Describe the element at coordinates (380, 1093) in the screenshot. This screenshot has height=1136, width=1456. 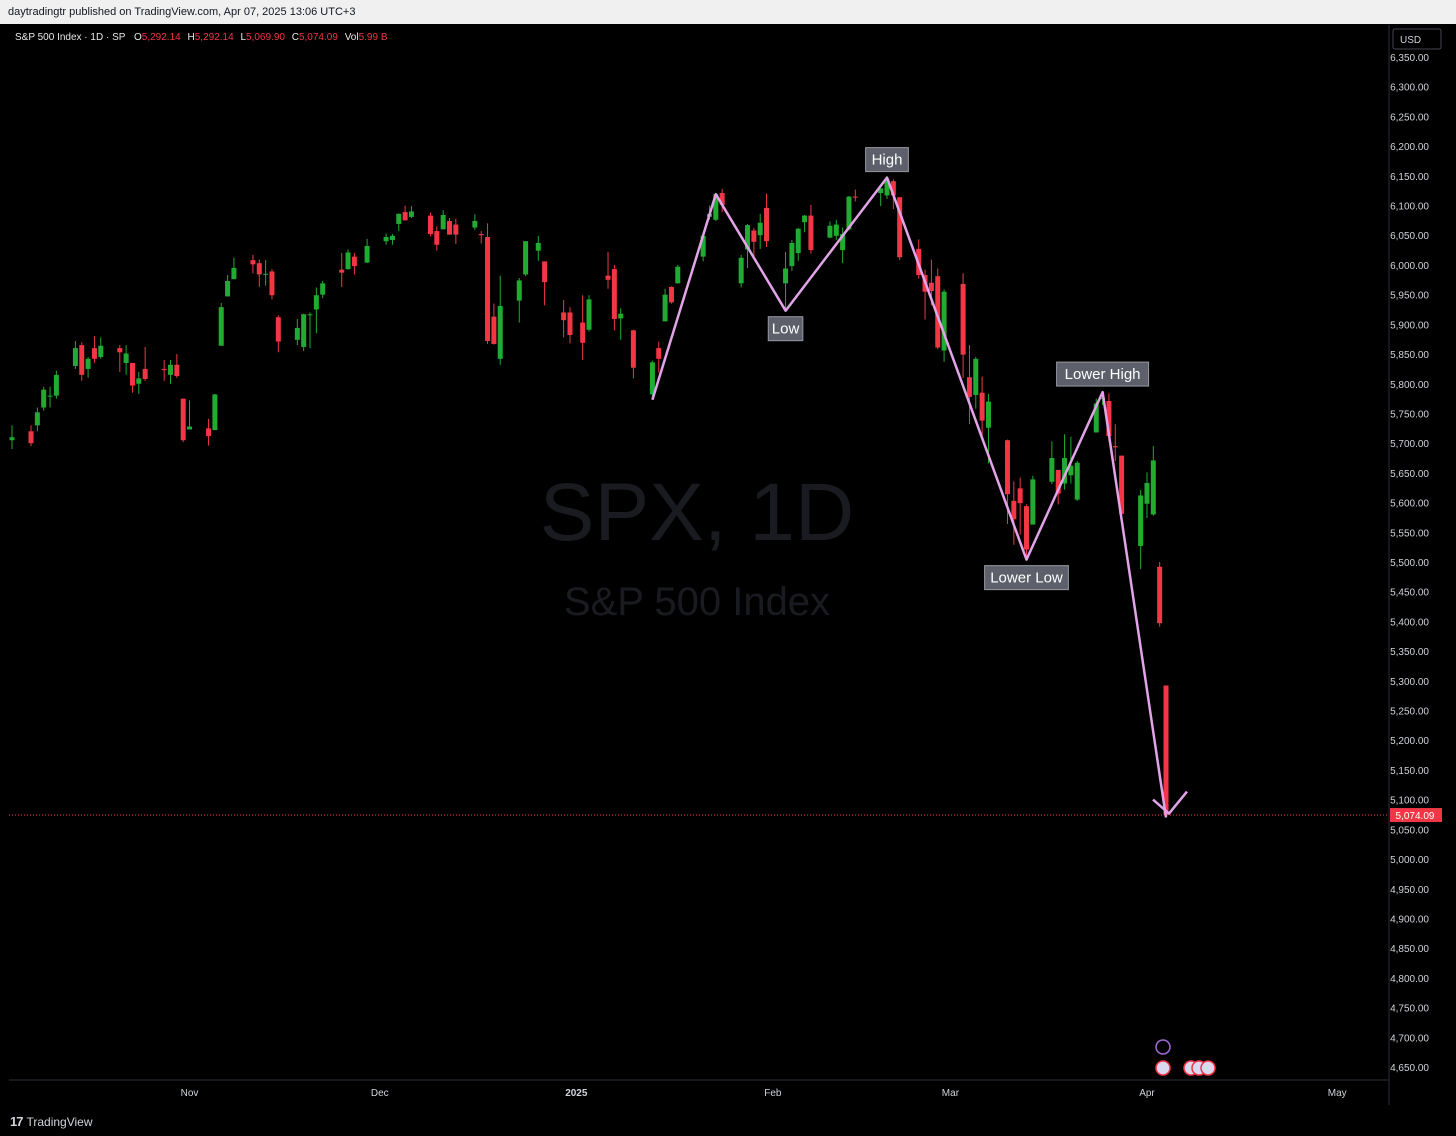
I see `x-tick-label: Dec` at that location.